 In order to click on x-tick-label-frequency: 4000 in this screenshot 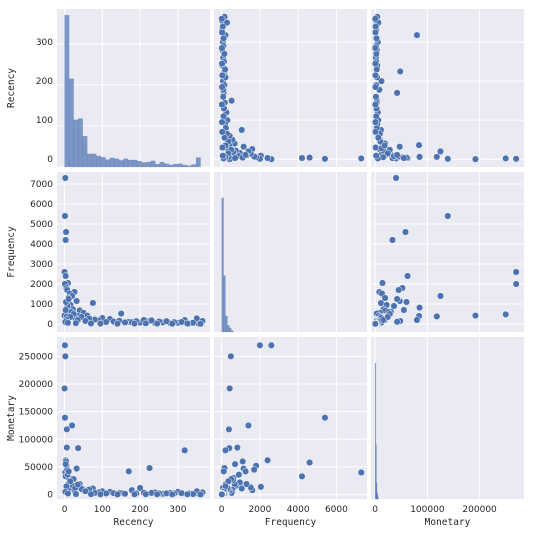, I will do `click(298, 510)`.